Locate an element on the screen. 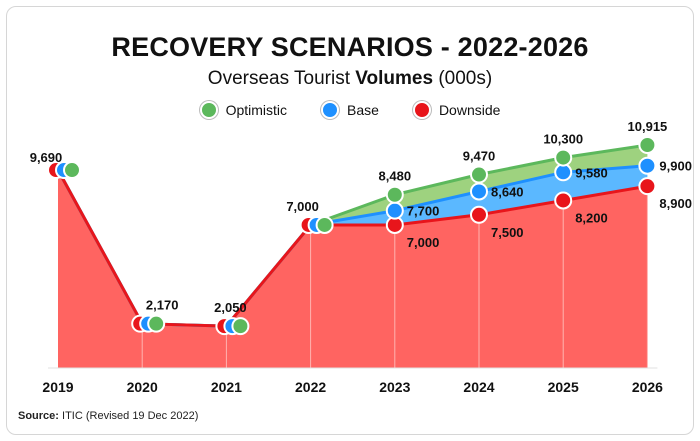 The image size is (700, 441). x-tick-label: 2026 is located at coordinates (647, 387).